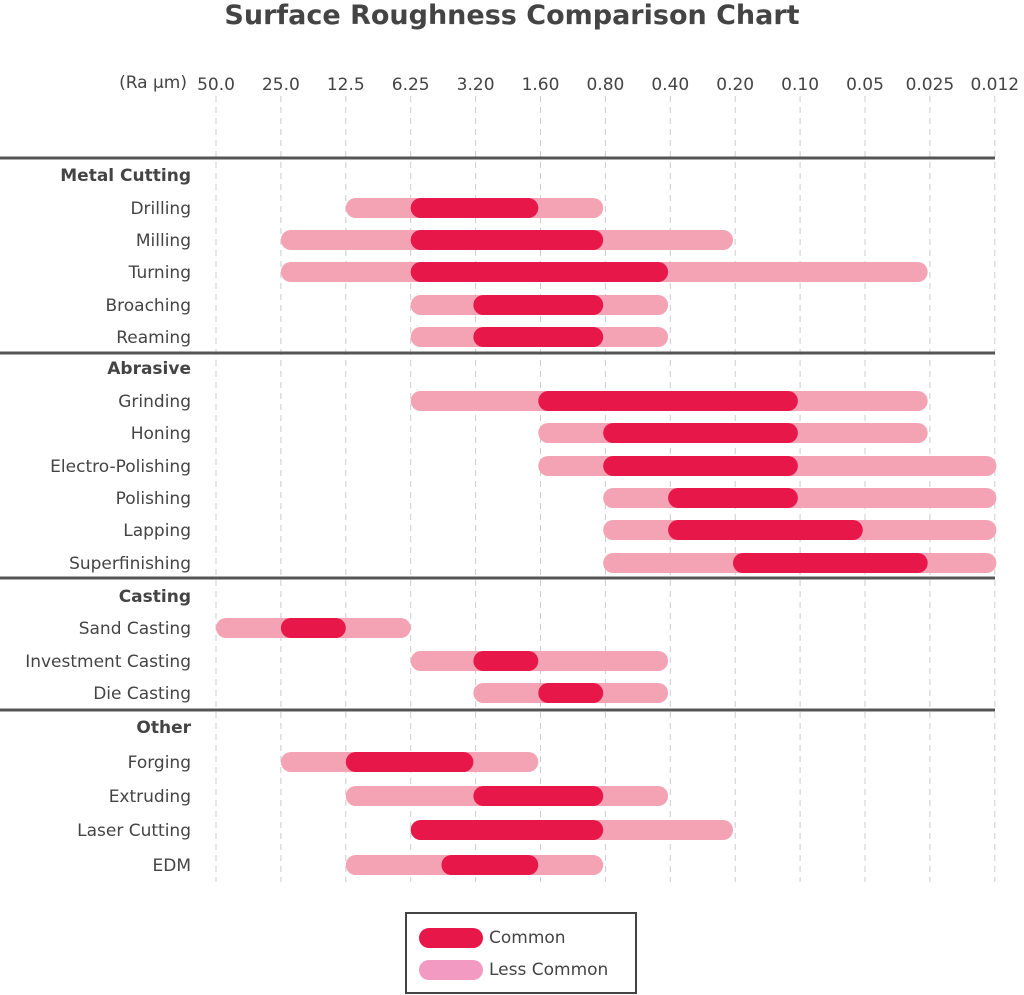 The image size is (1024, 995). What do you see at coordinates (172, 866) in the screenshot?
I see `process-label: EDM` at bounding box center [172, 866].